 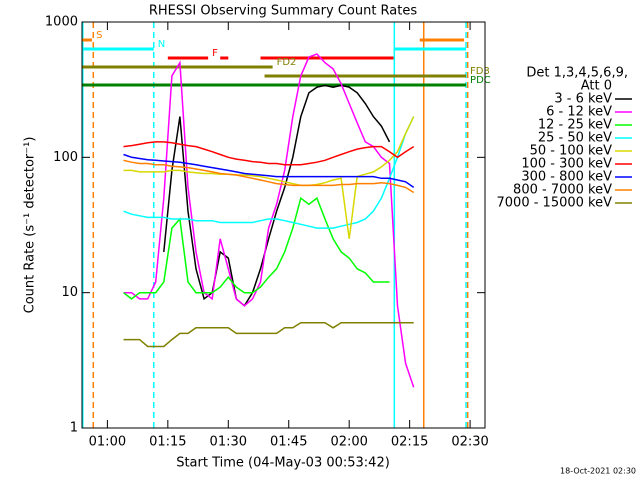 What do you see at coordinates (555, 203) in the screenshot?
I see `legend-label: 7000 - 15000 keV` at bounding box center [555, 203].